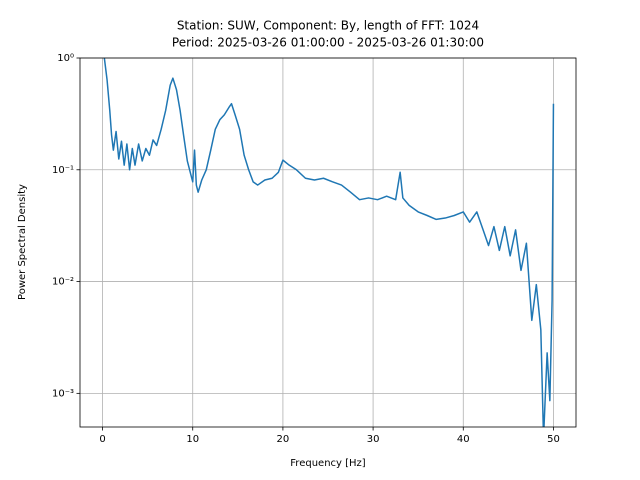 The image size is (640, 480). What do you see at coordinates (373, 439) in the screenshot?
I see `x-tick-label: 30` at bounding box center [373, 439].